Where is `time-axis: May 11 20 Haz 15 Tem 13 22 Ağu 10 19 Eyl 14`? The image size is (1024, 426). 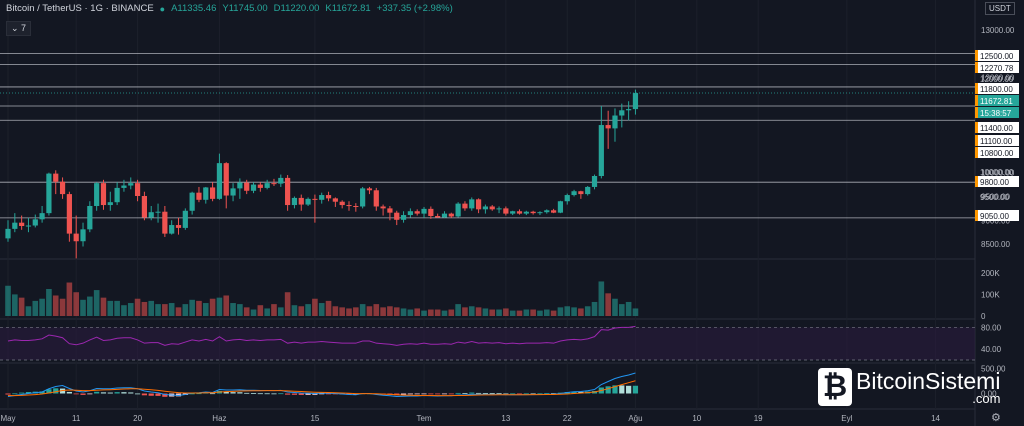 time-axis: May 11 20 Haz 15 Tem 13 22 Ağu 10 19 Eyl 14 is located at coordinates (470, 418).